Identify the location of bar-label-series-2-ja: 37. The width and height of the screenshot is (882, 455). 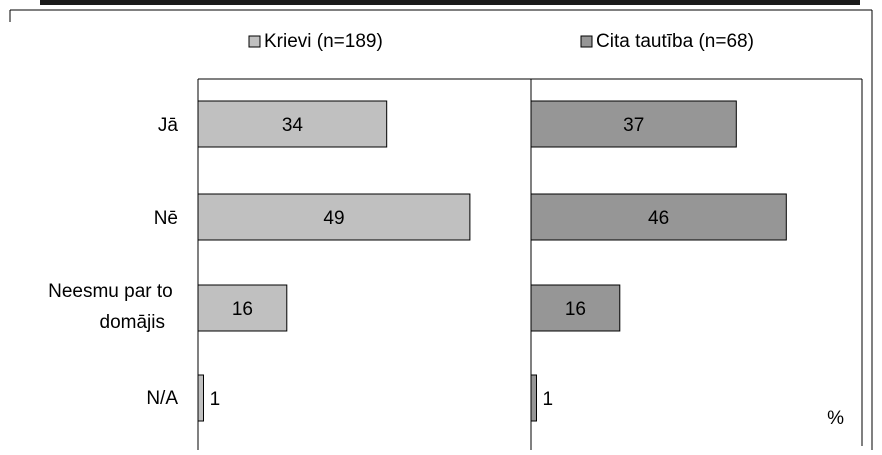
(633, 125).